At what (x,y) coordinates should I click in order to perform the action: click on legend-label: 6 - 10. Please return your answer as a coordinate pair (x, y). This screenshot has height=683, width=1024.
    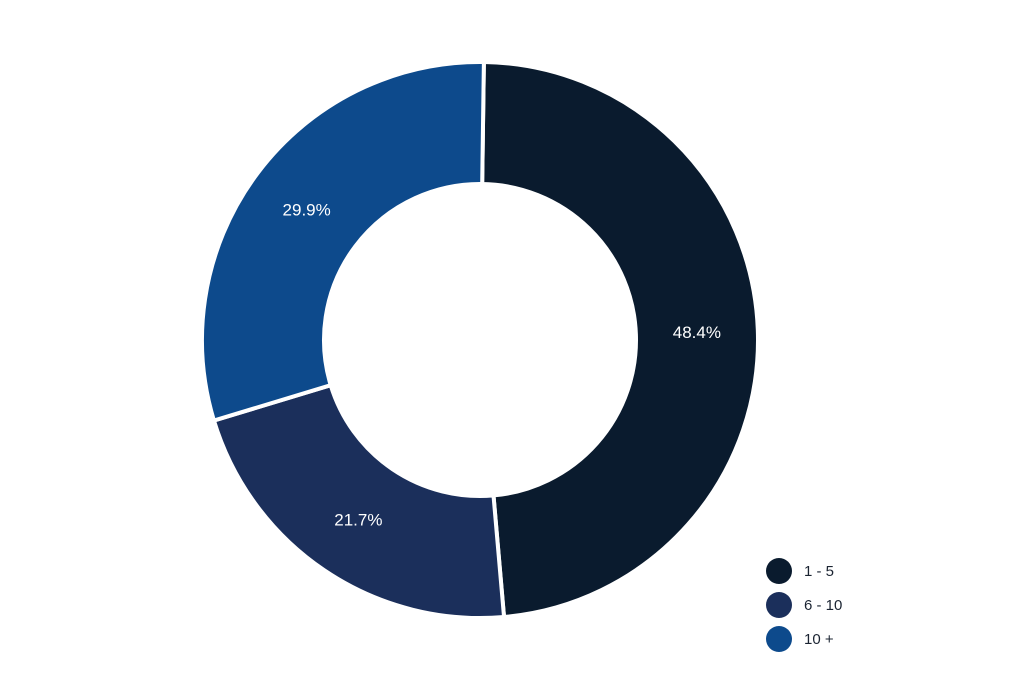
    Looking at the image, I should click on (823, 605).